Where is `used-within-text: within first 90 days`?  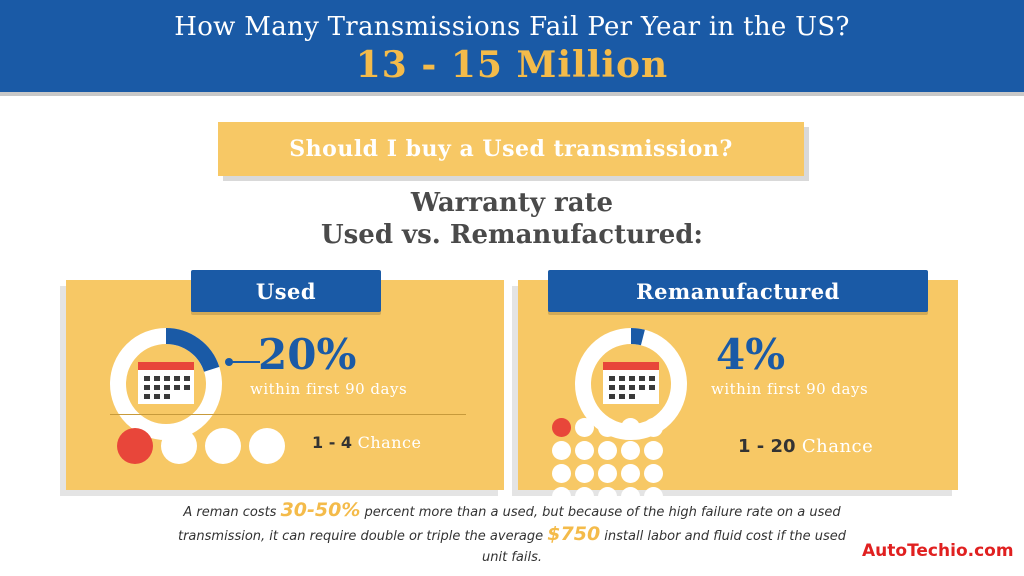 used-within-text: within first 90 days is located at coordinates (329, 389).